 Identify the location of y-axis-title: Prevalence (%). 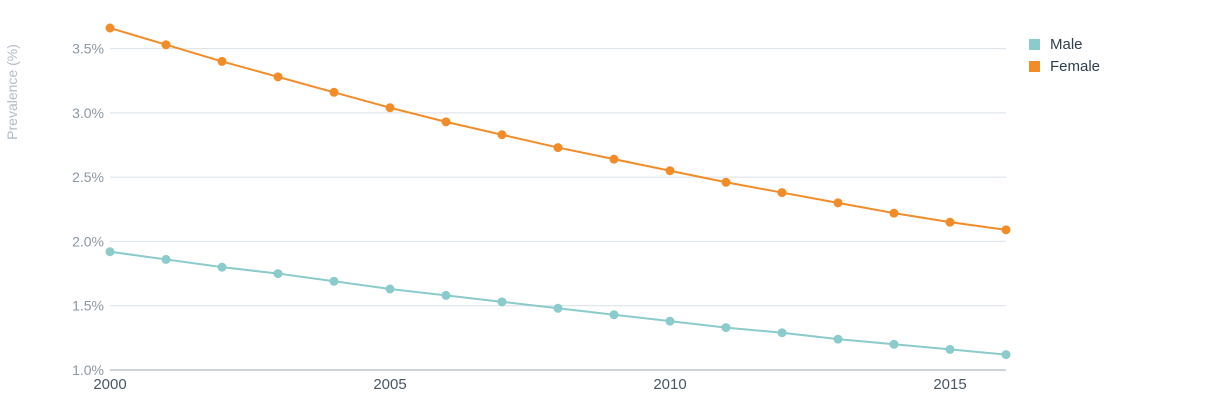
(12, 92).